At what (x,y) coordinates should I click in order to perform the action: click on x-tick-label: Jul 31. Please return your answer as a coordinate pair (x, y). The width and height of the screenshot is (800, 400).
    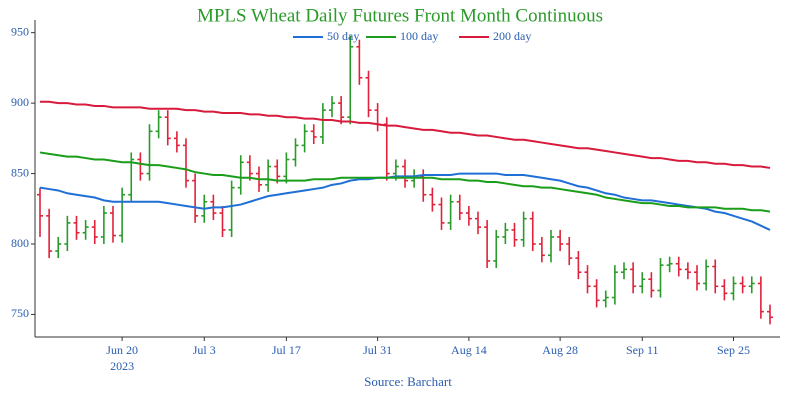
    Looking at the image, I should click on (377, 350).